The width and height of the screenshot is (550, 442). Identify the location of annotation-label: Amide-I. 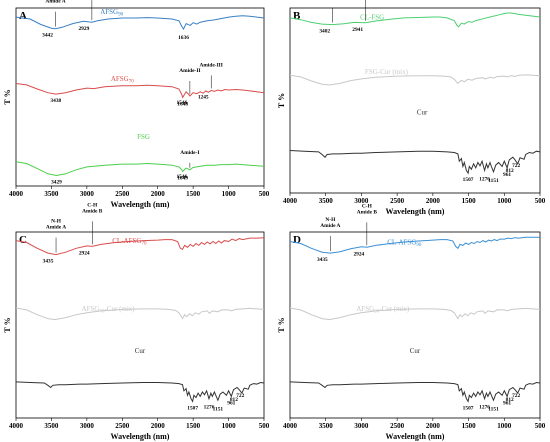
(189, 153).